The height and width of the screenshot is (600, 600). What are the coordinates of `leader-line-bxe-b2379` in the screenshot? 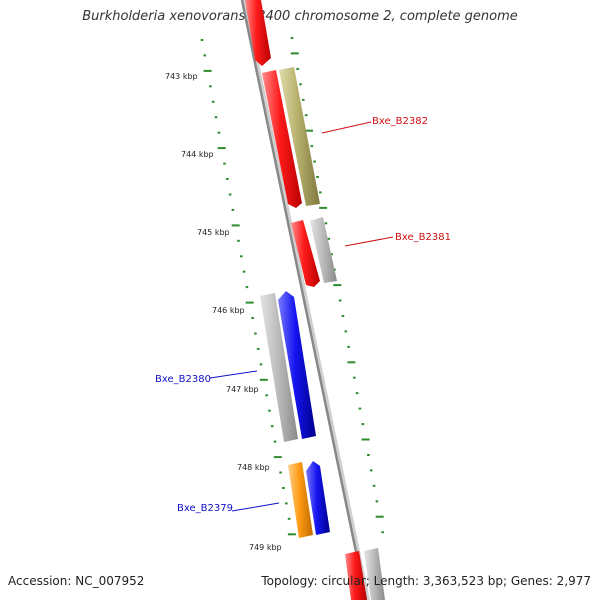 It's located at (255, 507).